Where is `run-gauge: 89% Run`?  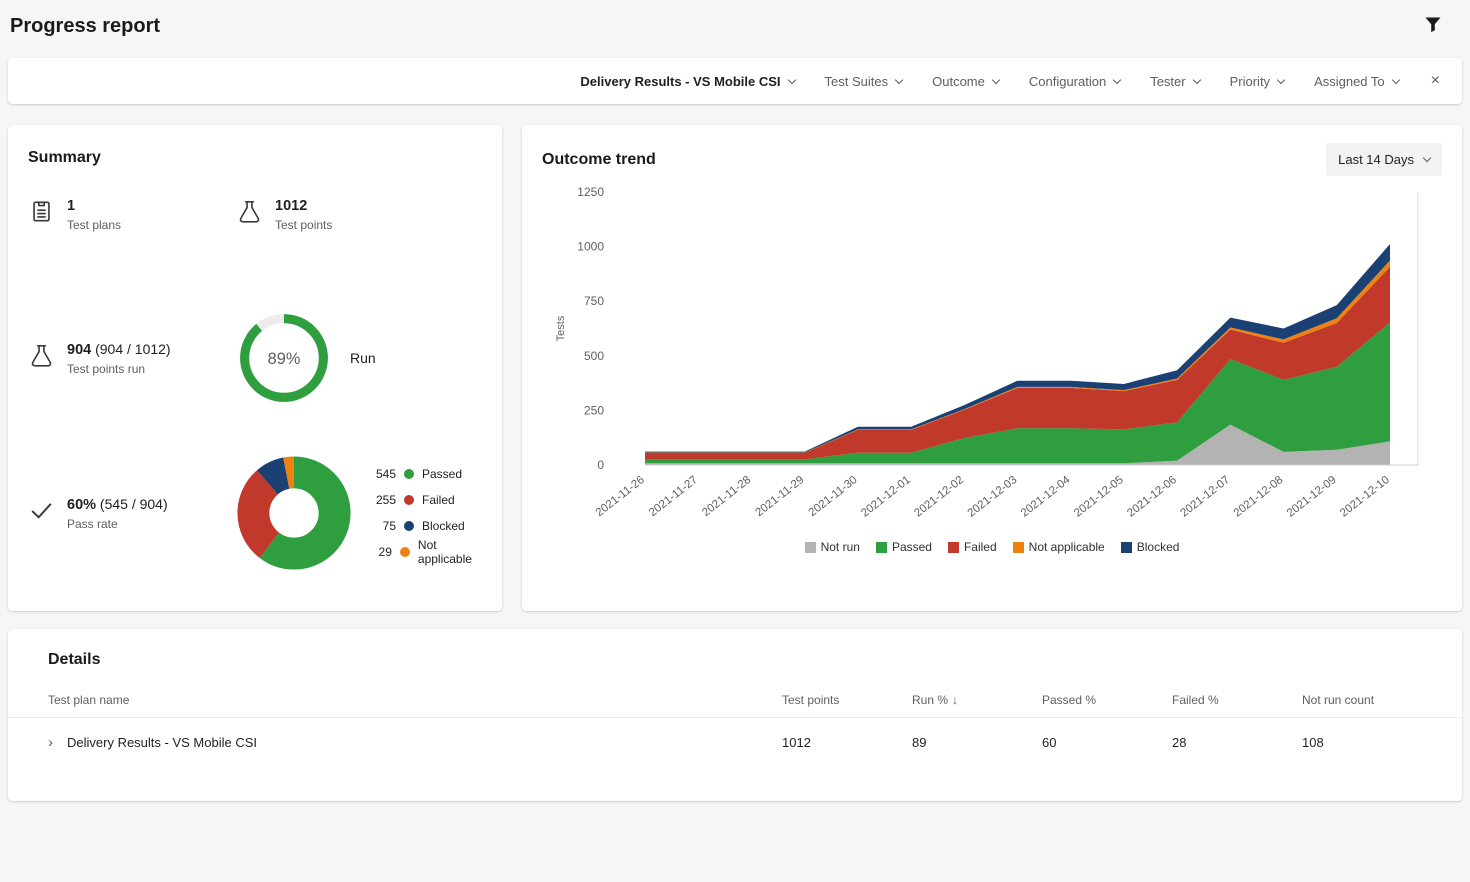
run-gauge: 89% Run is located at coordinates (306, 358).